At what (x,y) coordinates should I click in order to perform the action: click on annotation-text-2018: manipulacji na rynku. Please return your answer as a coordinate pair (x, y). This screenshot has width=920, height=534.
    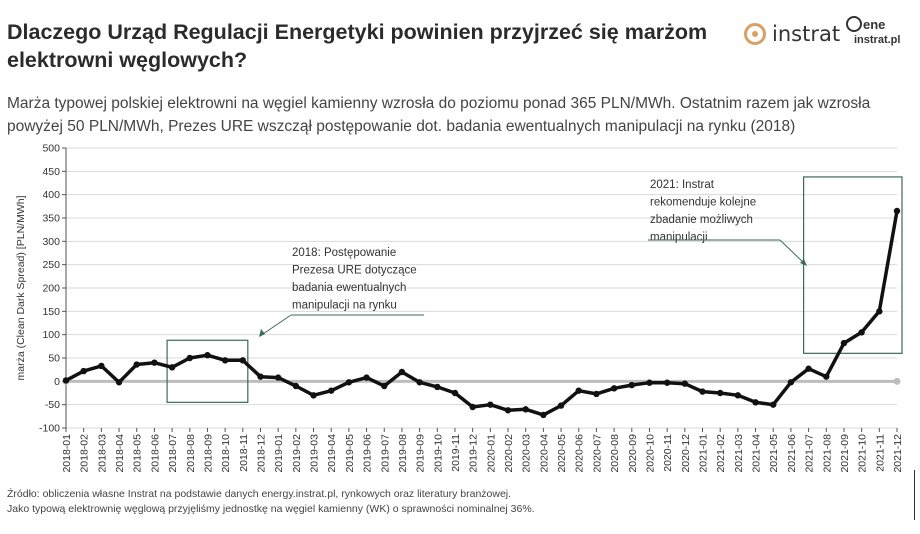
    Looking at the image, I should click on (344, 306).